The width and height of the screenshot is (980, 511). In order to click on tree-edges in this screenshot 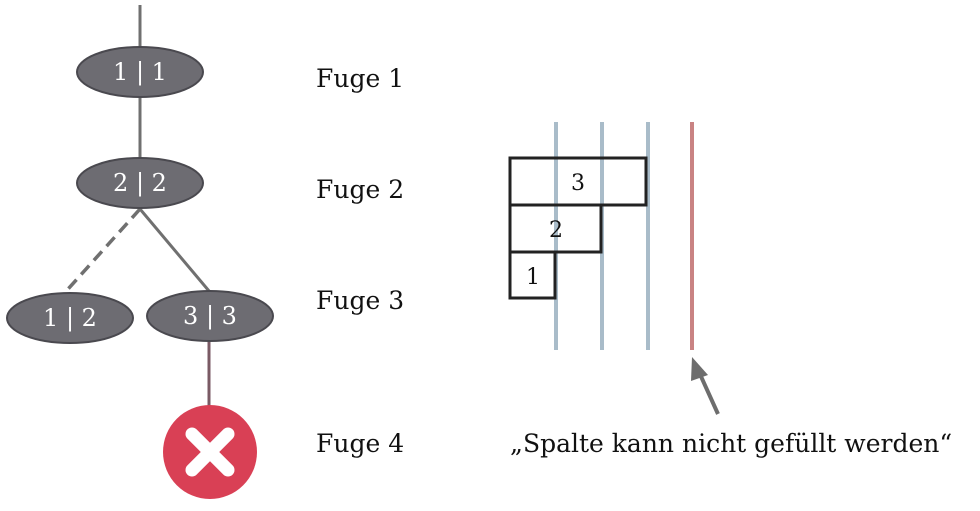, I will do `click(134, 206)`.